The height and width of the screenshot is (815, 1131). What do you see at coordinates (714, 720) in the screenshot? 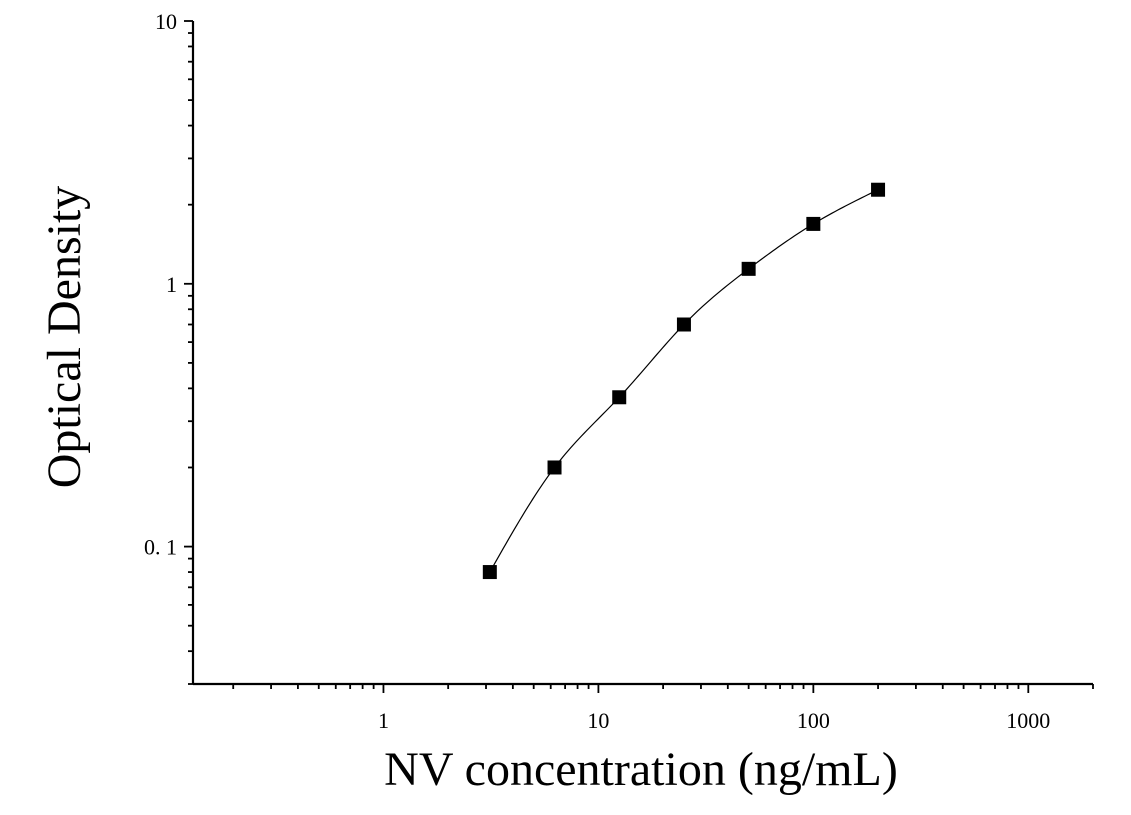
I see `x-tick-labels: 1 10 100 1000` at bounding box center [714, 720].